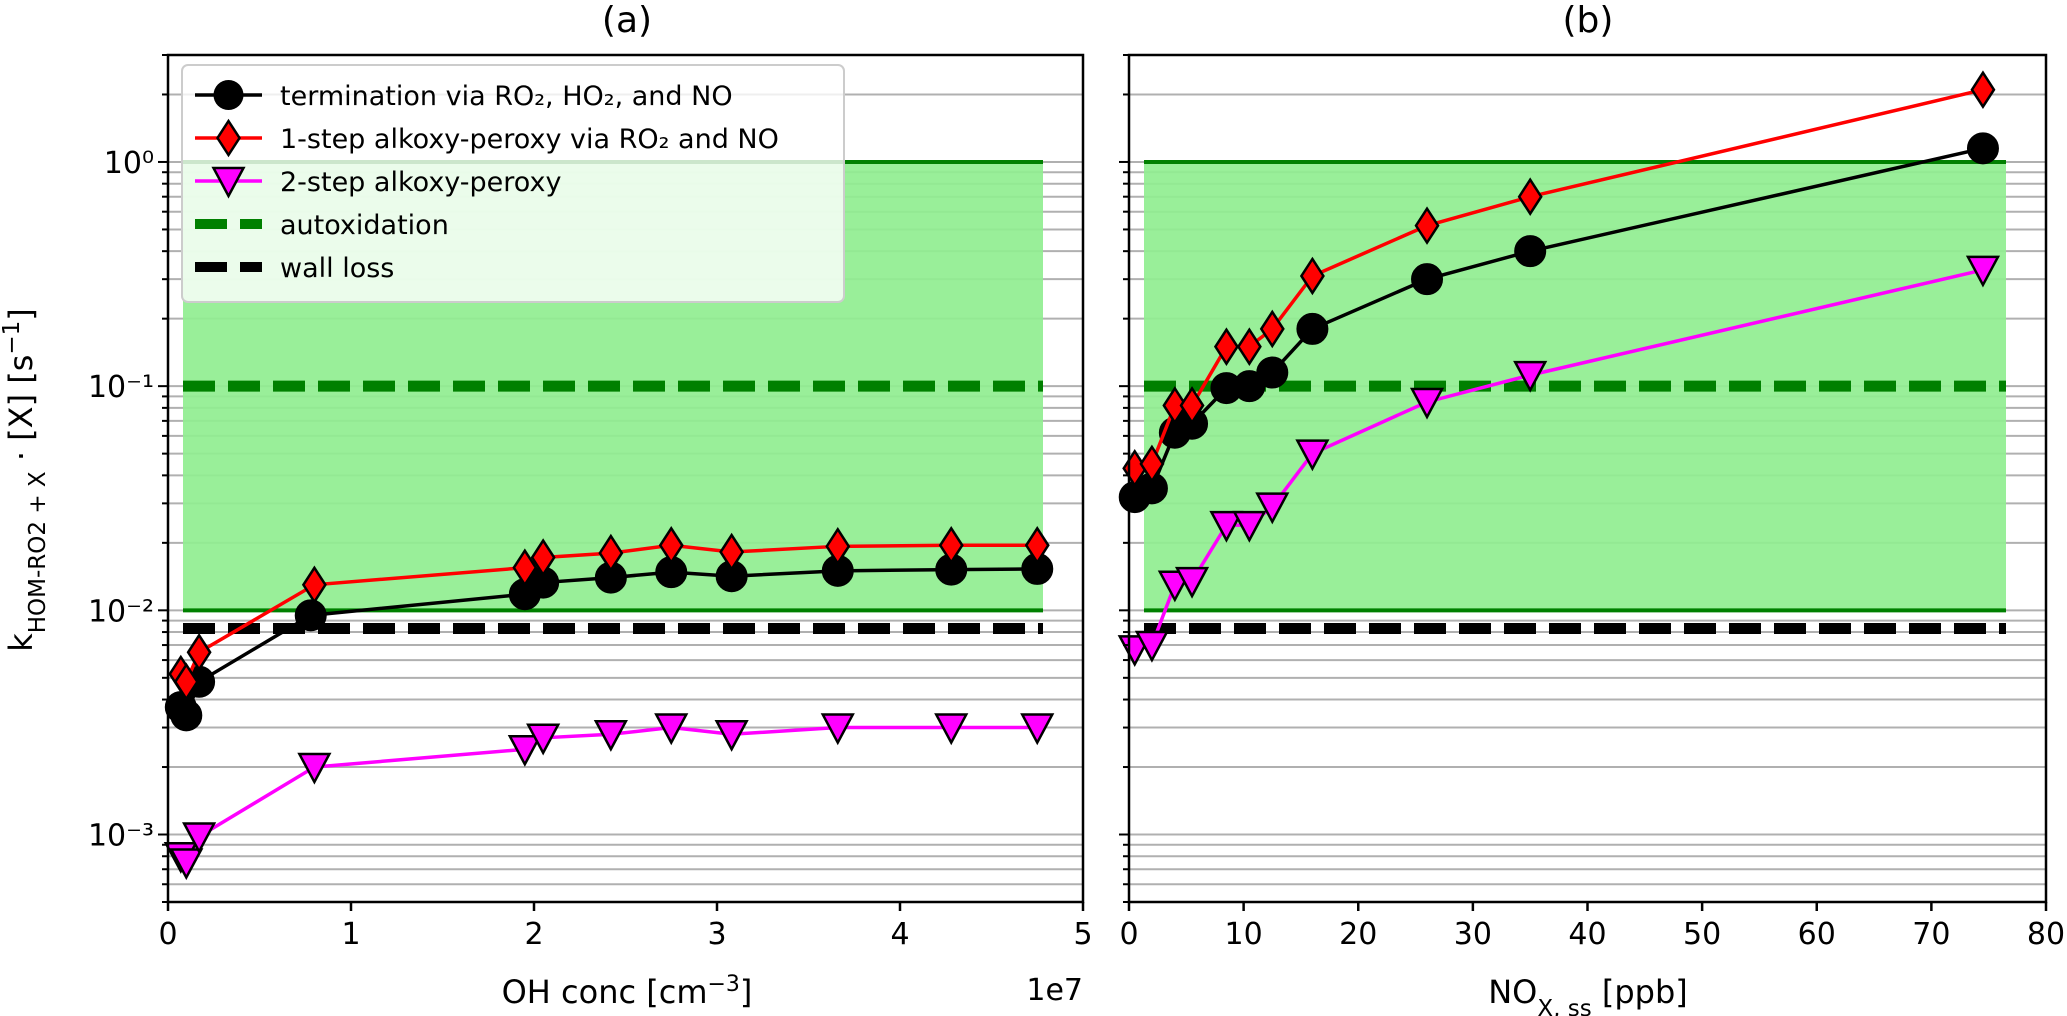  I want to click on x-tick-label: 30, so click(1473, 934).